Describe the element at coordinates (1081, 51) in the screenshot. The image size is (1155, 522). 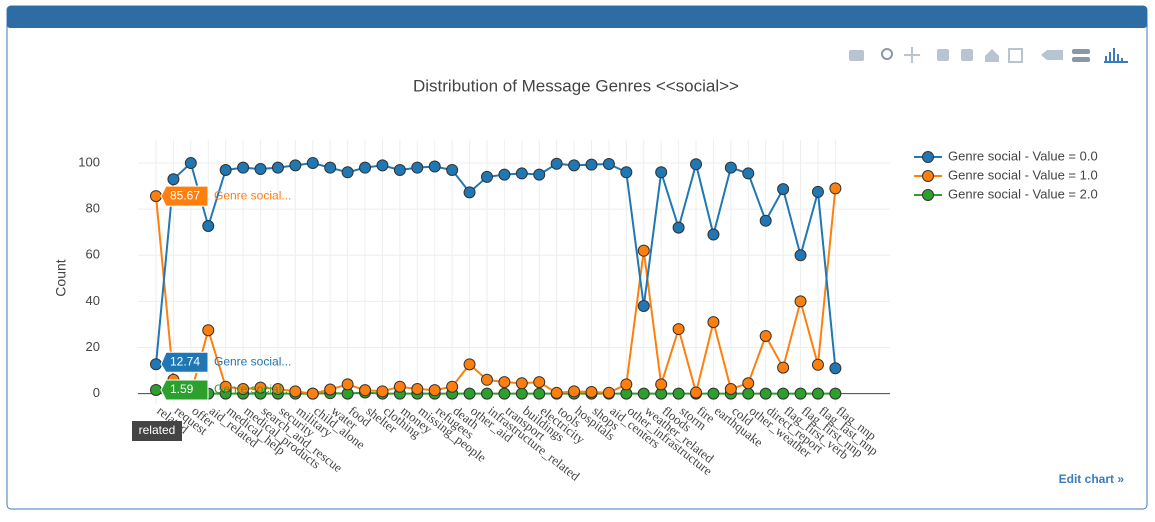
I see `hover-closest-icon` at that location.